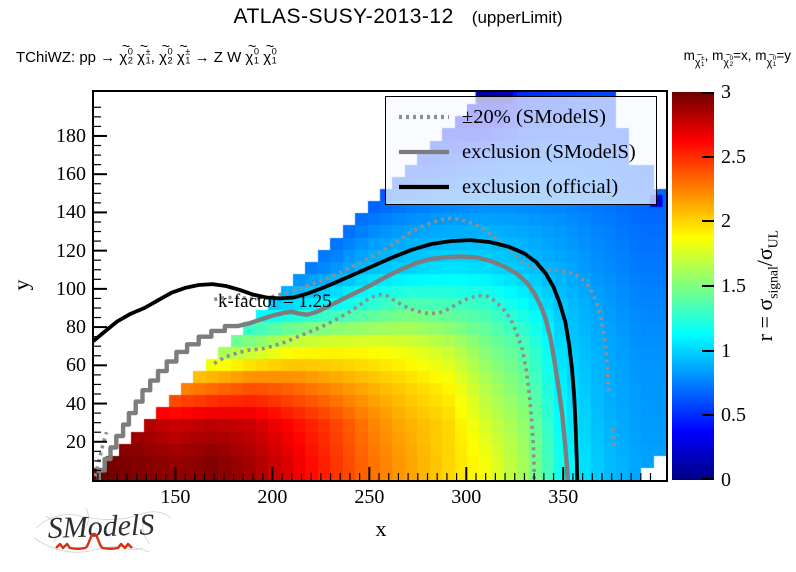 The width and height of the screenshot is (796, 572). Describe the element at coordinates (76, 403) in the screenshot. I see `y-tick-label: 40` at that location.